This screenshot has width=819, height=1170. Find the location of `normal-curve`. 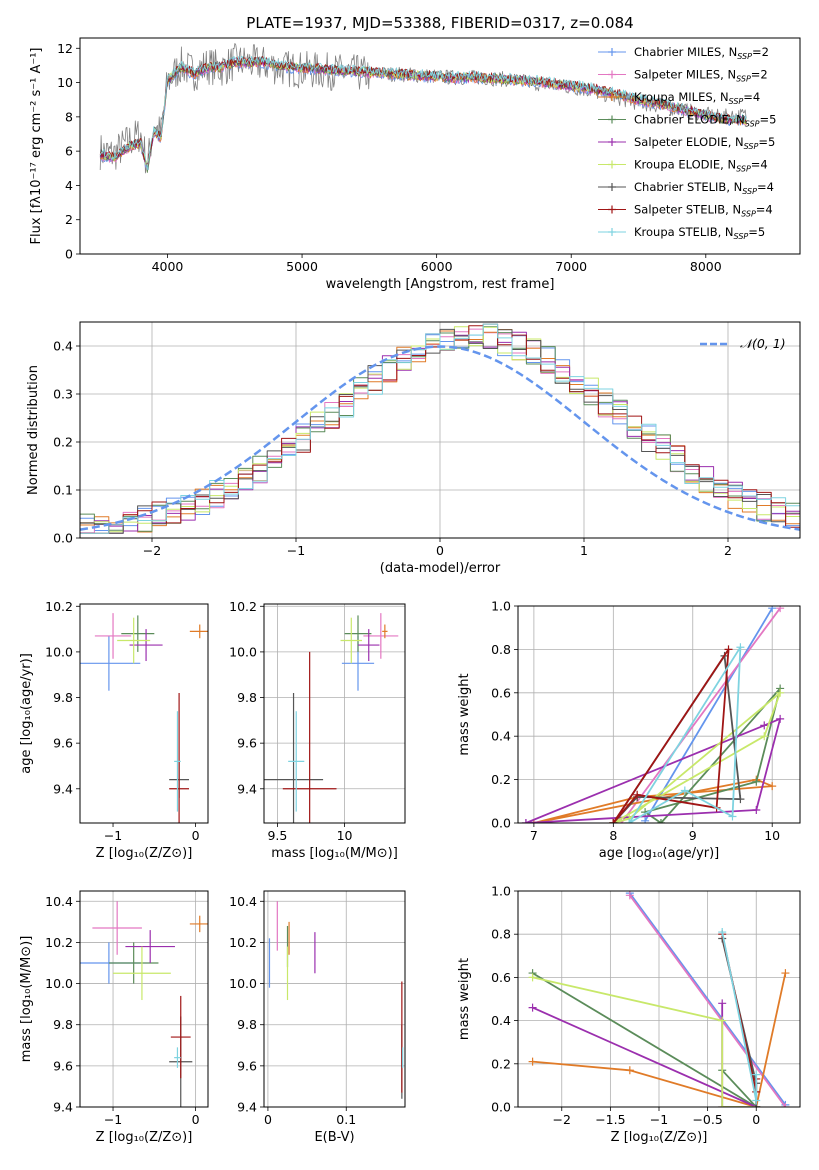

normal-curve is located at coordinates (440, 438).